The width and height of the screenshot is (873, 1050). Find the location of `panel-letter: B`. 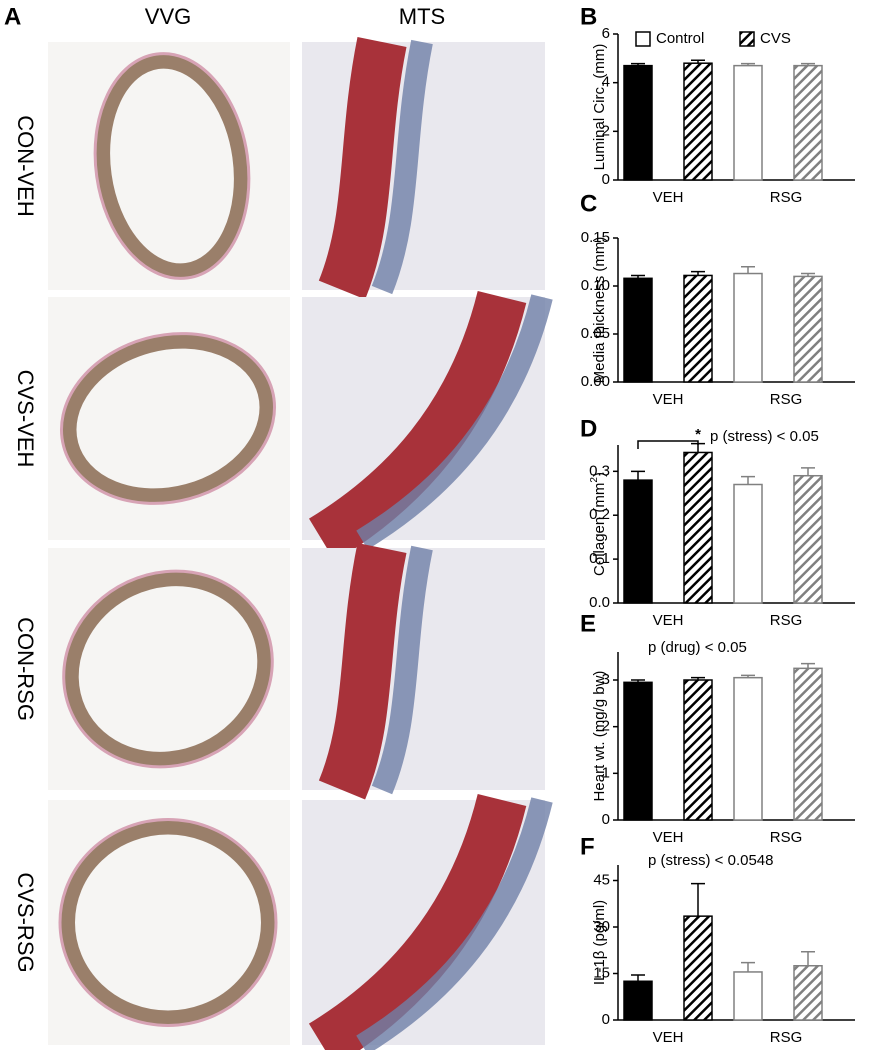

panel-letter: B is located at coordinates (588, 16).